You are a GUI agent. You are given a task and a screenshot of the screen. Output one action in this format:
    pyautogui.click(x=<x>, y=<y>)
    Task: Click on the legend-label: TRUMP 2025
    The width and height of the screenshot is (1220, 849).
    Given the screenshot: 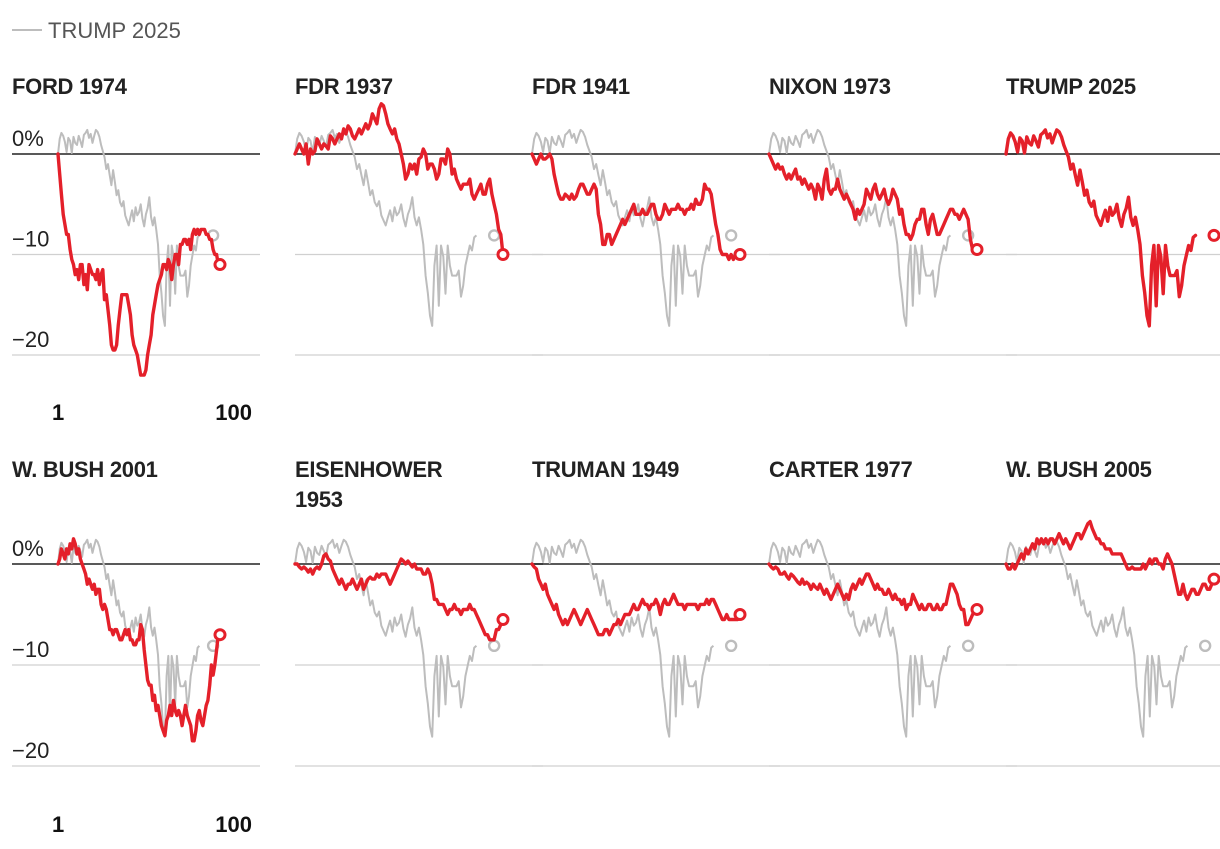 What is the action you would take?
    pyautogui.click(x=114, y=30)
    